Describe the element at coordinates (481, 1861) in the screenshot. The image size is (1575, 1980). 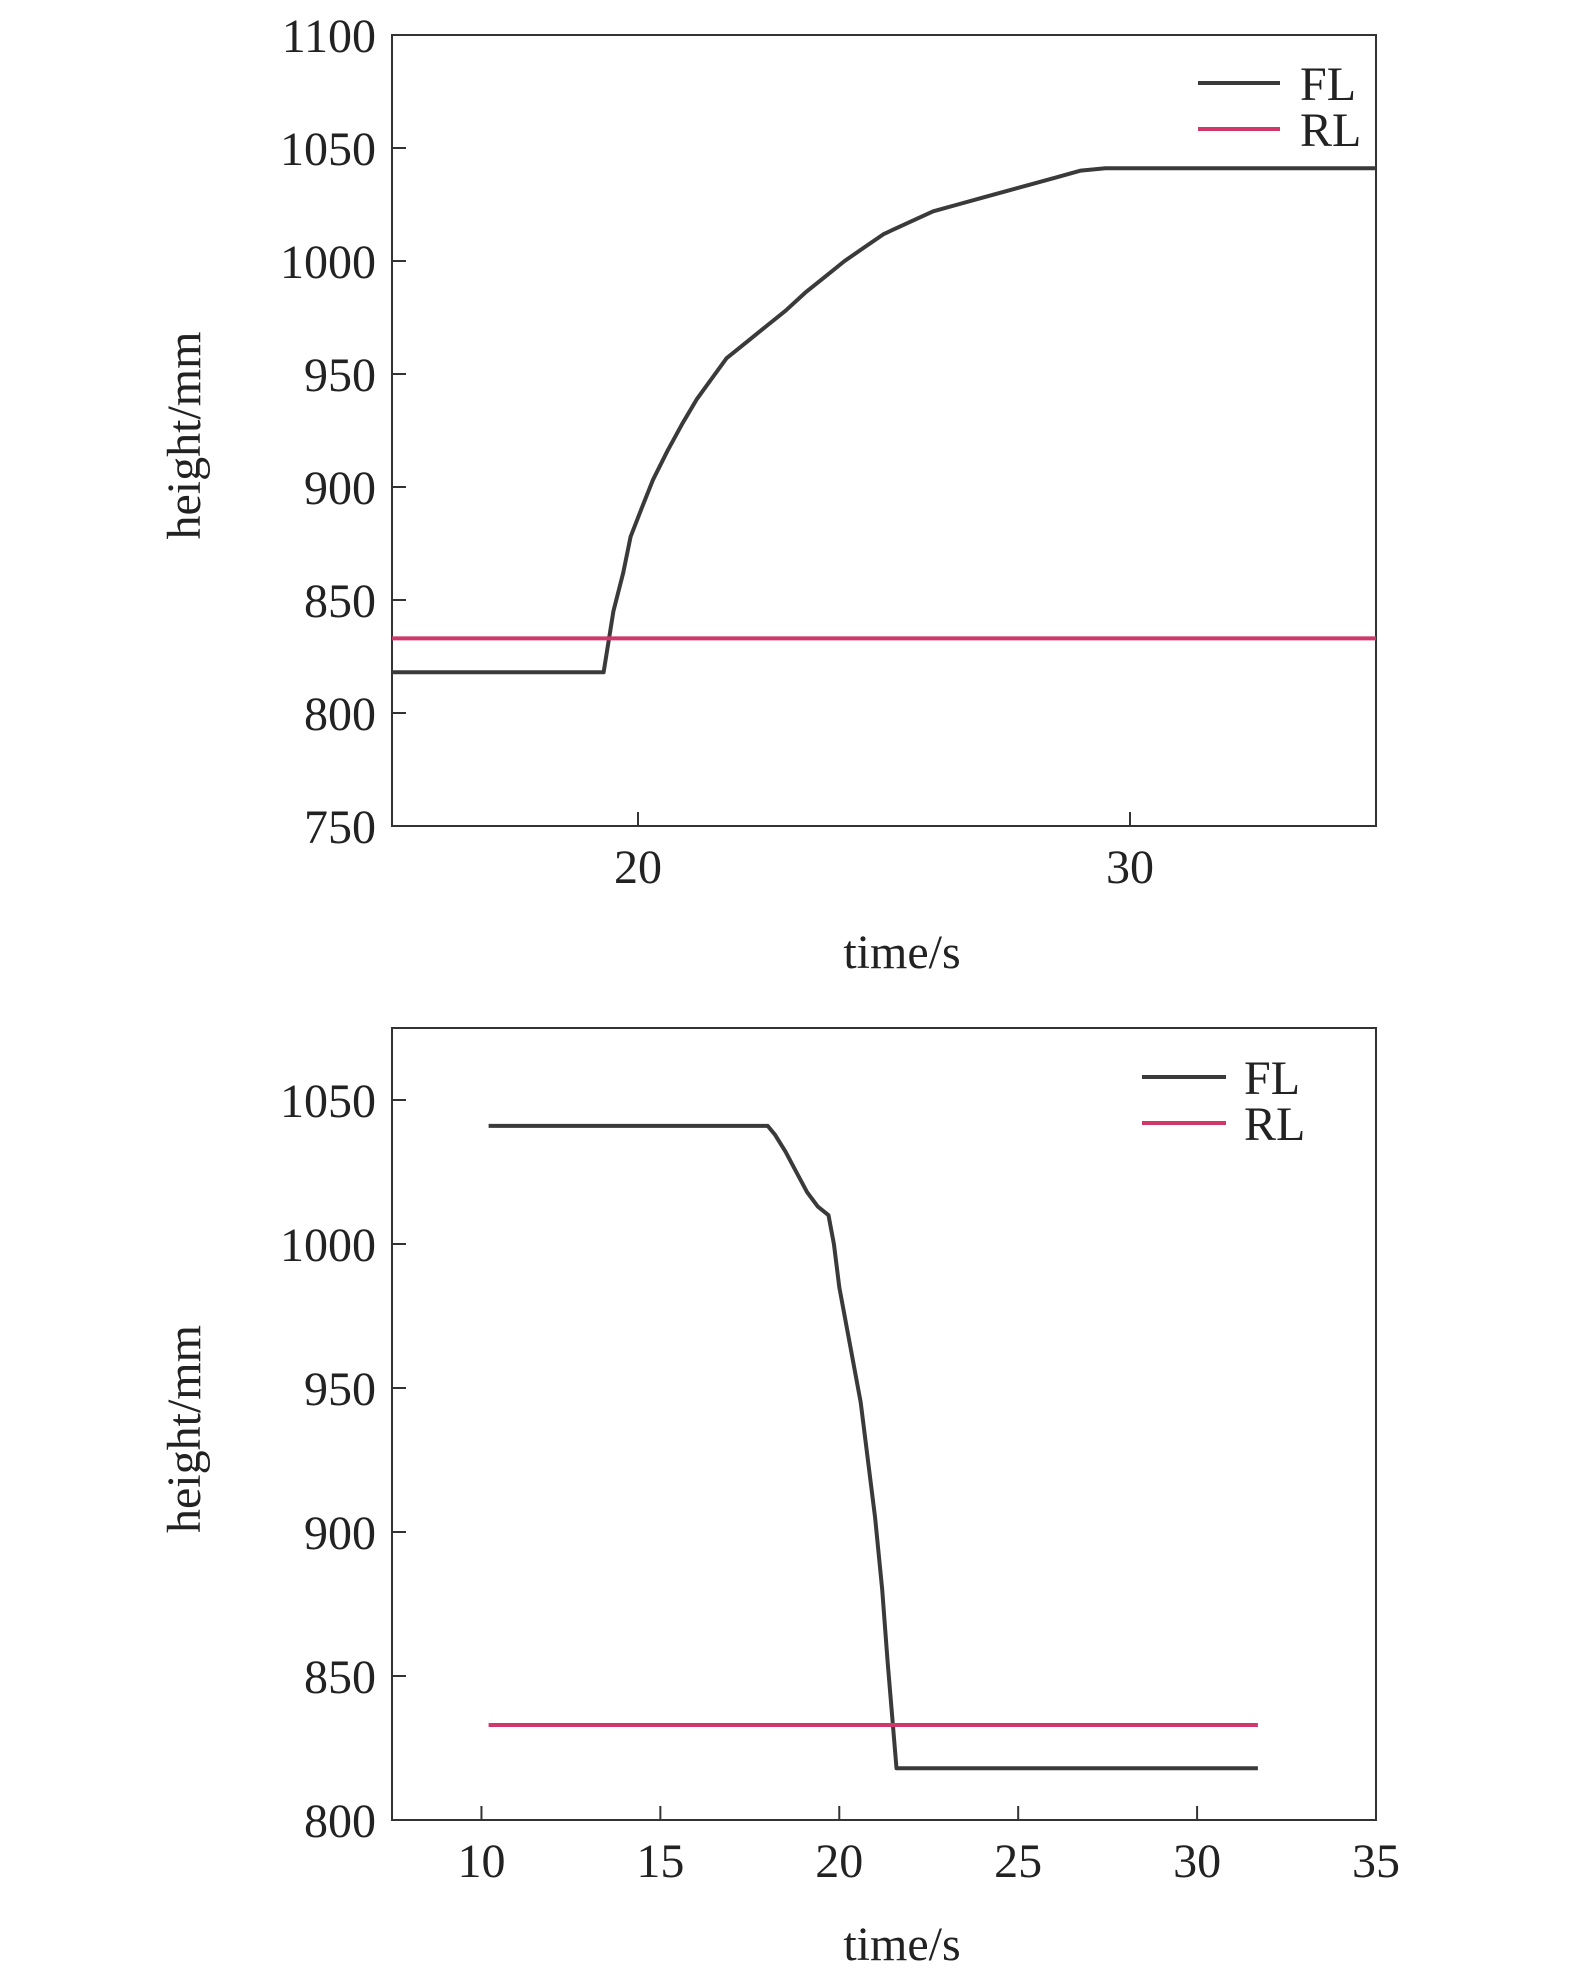
I see `x-tick-label: 10` at that location.